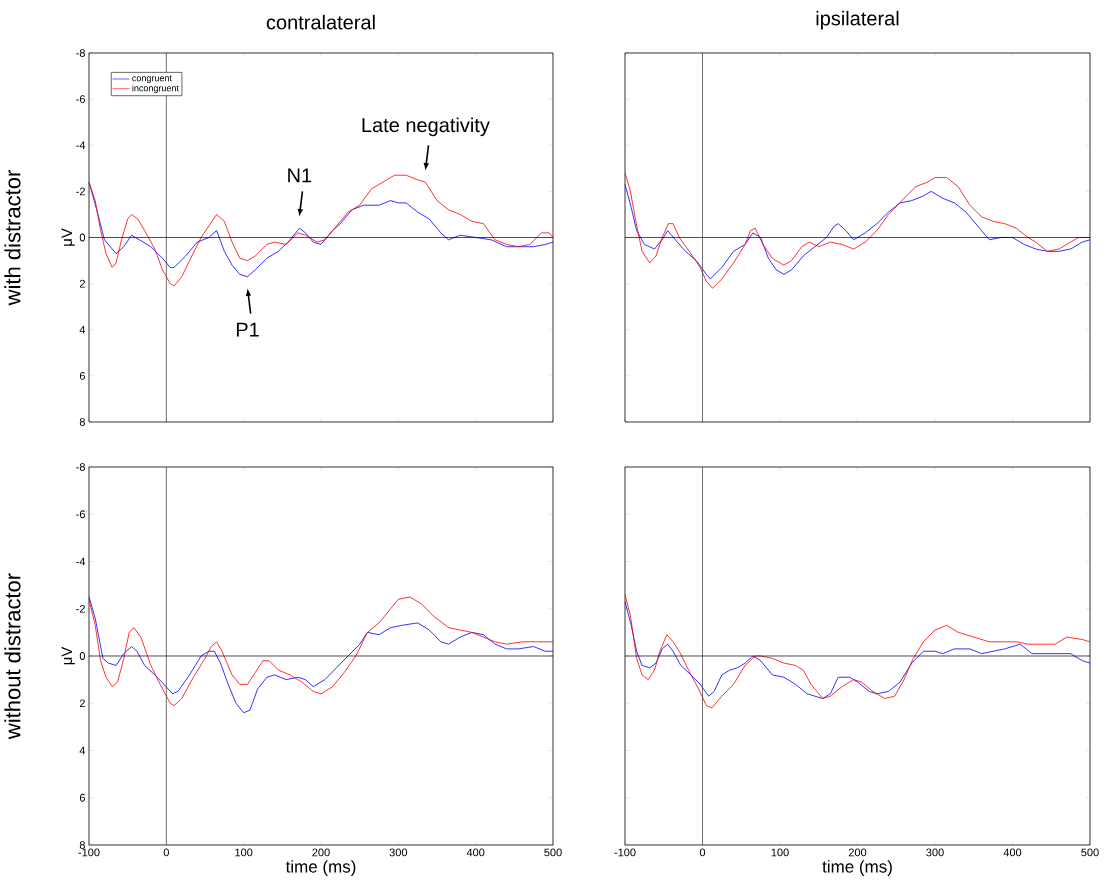  What do you see at coordinates (12, 656) in the screenshot?
I see `text: without distractor` at bounding box center [12, 656].